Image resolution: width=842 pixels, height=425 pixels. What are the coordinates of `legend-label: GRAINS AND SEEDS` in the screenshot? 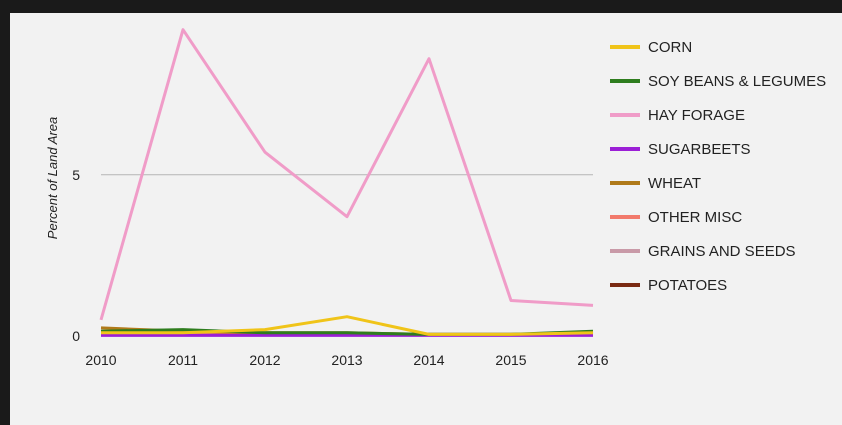 It's located at (722, 251).